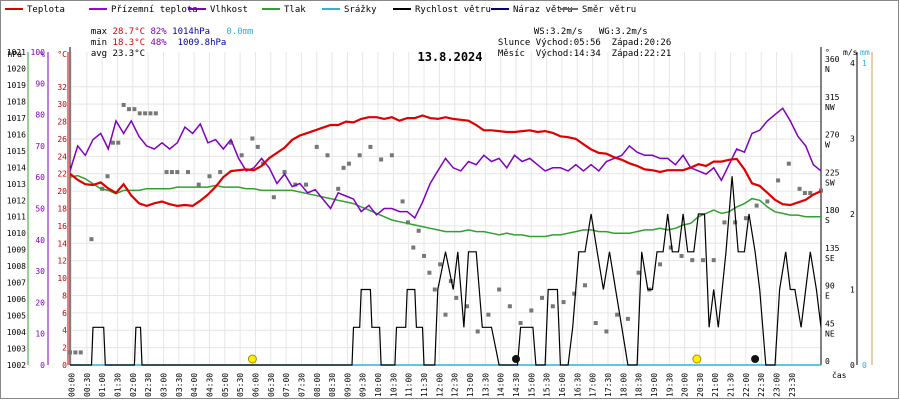 This screenshot has height=400, width=900. Describe the element at coordinates (16, 283) in the screenshot. I see `hpa-tick-label: 1007` at that location.